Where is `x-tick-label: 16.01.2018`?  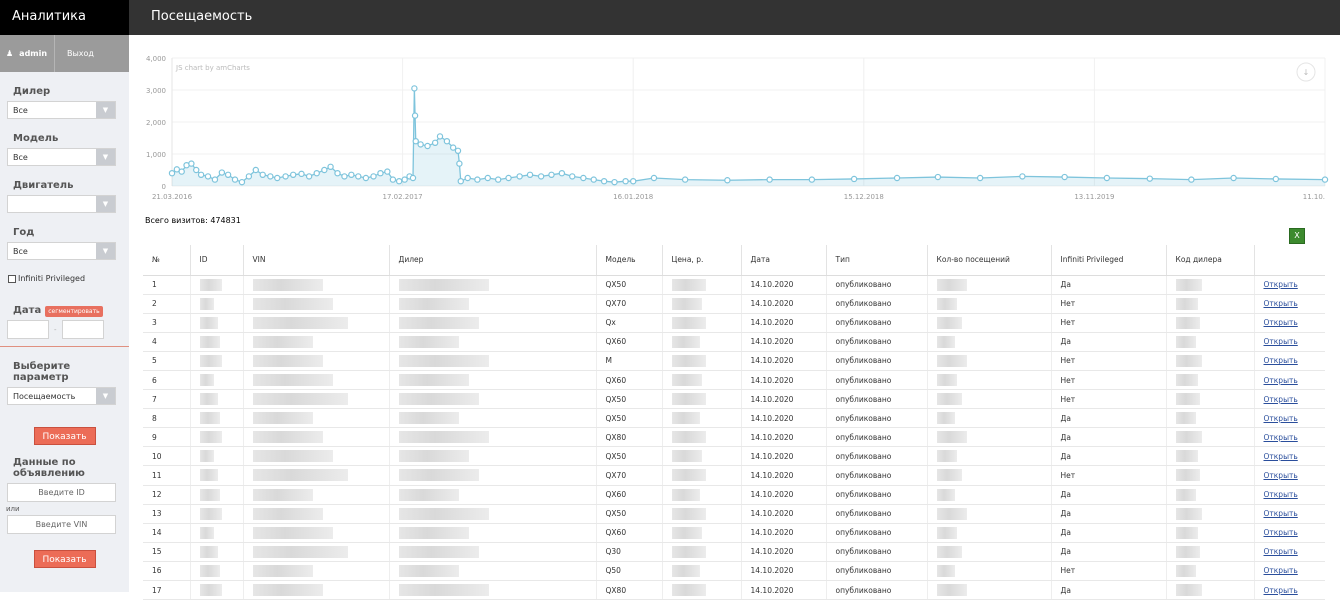
x-tick-label: 16.01.2018 is located at coordinates (633, 197).